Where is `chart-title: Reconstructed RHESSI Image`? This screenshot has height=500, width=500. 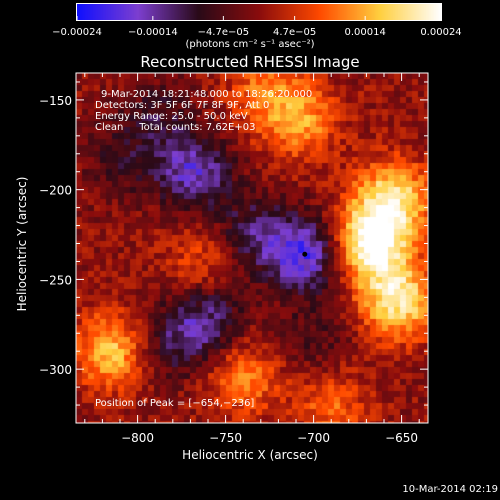 chart-title: Reconstructed RHESSI Image is located at coordinates (250, 62).